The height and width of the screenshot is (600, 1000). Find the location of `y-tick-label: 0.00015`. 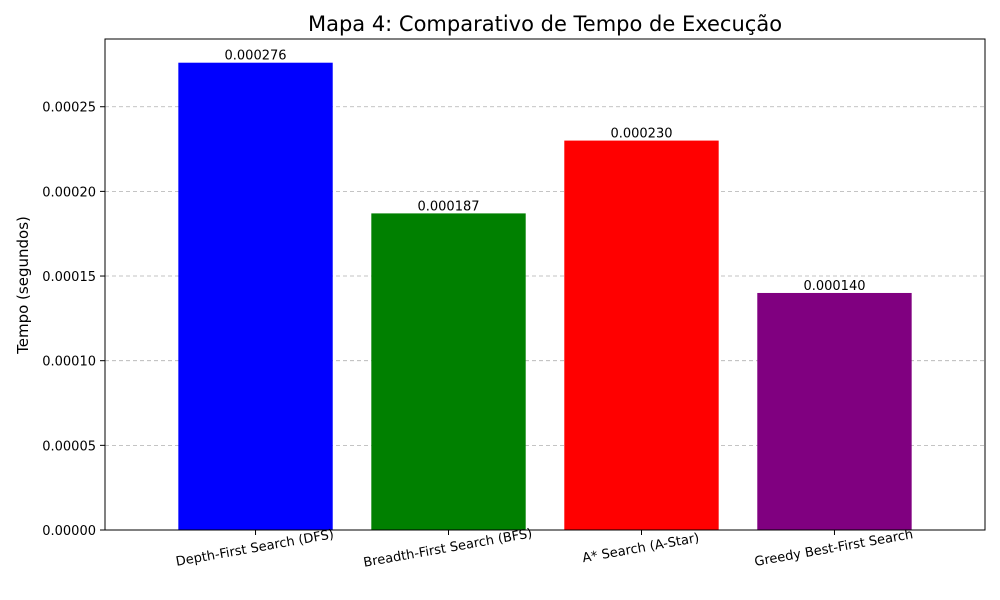

y-tick-label: 0.00015 is located at coordinates (69, 277).